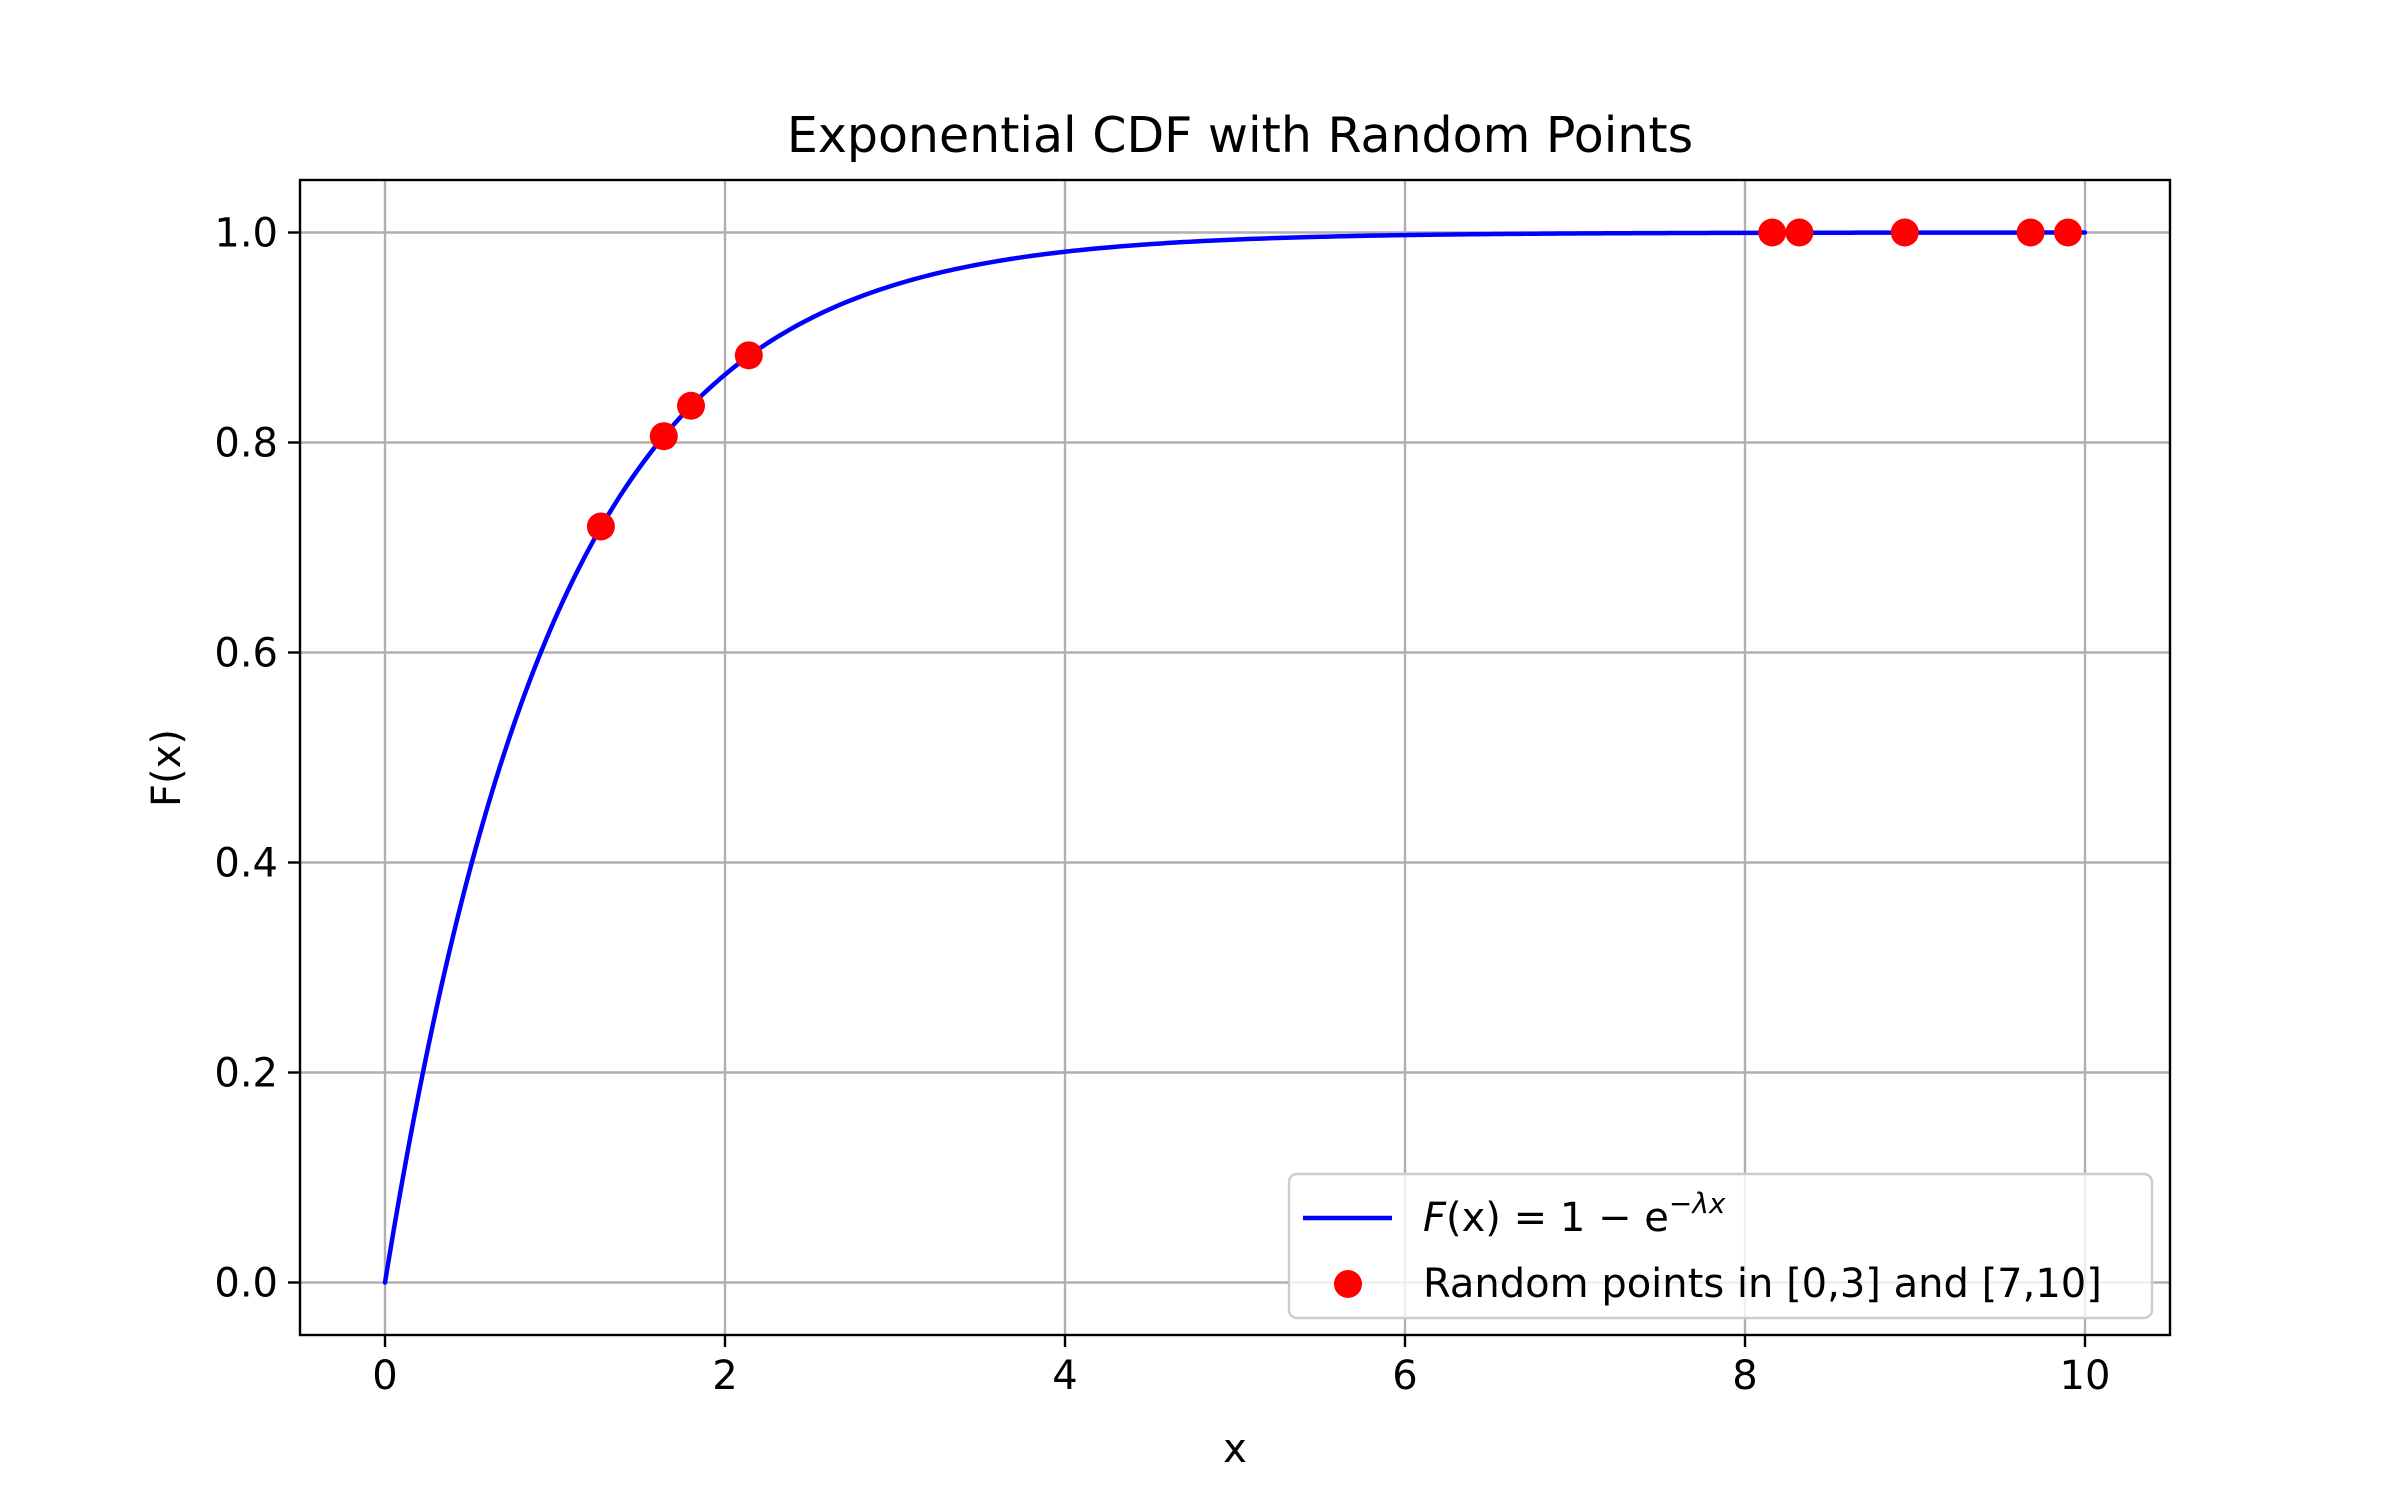 This screenshot has height=1500, width=2400. What do you see at coordinates (384, 1376) in the screenshot?
I see `x-tick-label: 0` at bounding box center [384, 1376].